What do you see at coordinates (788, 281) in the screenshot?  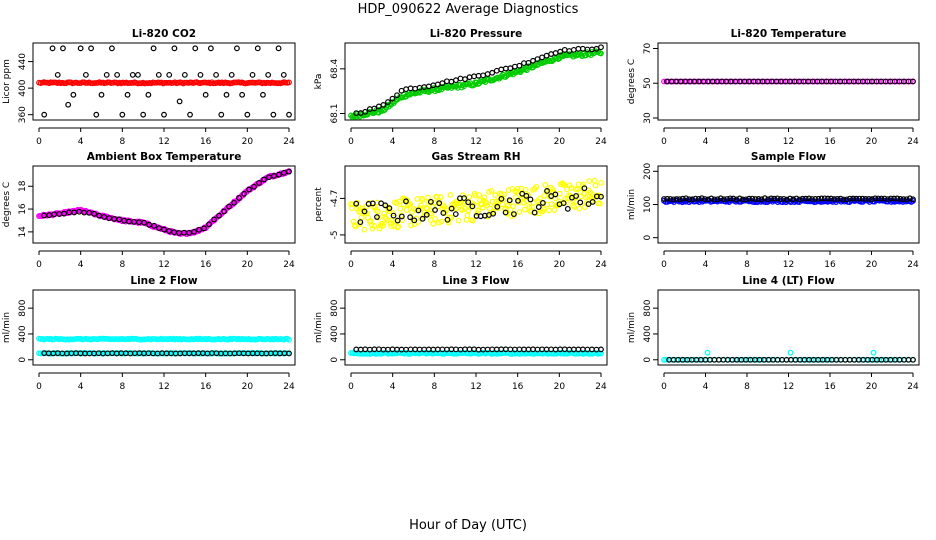 I see `panel-title: Line 4 (LT) Flow` at bounding box center [788, 281].